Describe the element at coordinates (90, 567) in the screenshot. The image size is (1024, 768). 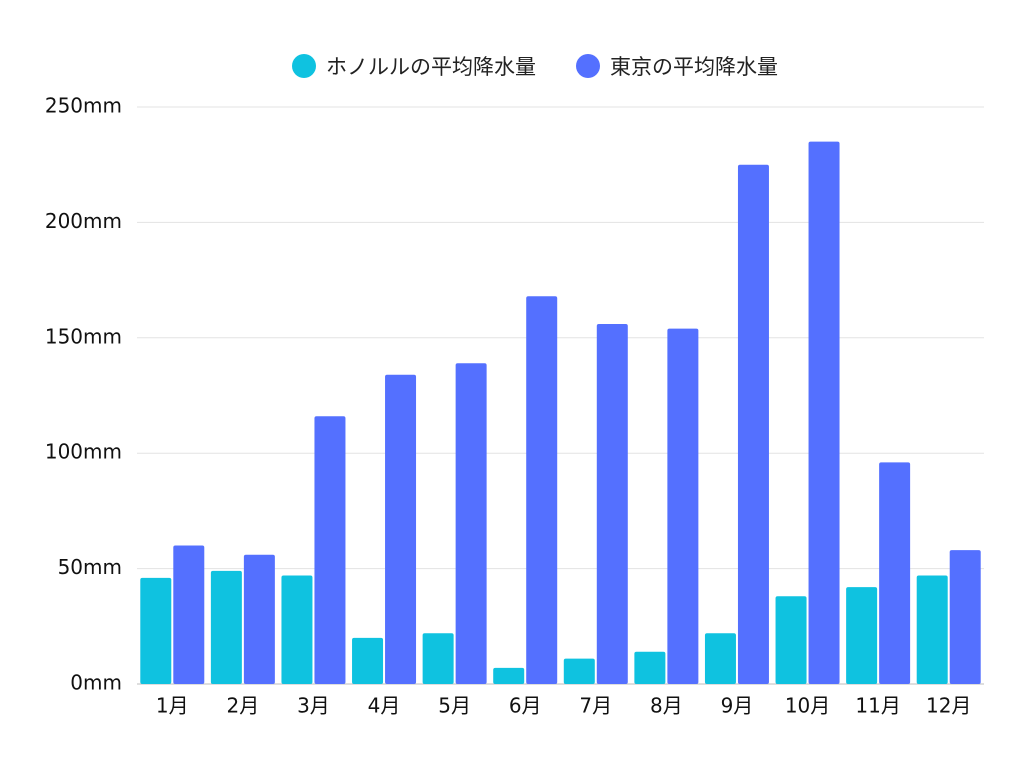
I see `y-tick-label-50: 50mm` at that location.